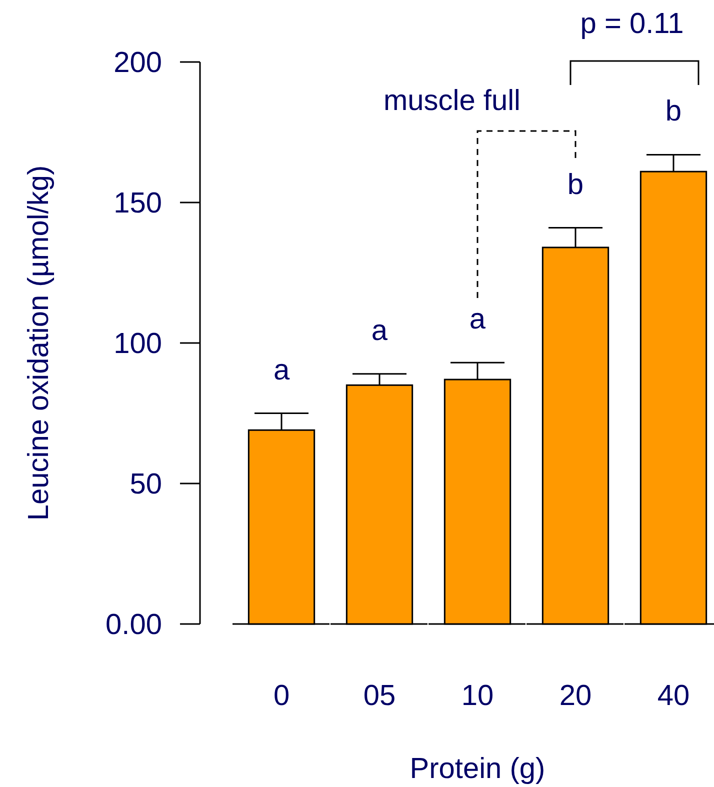 Image resolution: width=714 pixels, height=787 pixels. What do you see at coordinates (379, 696) in the screenshot?
I see `x-tick-label: 05` at bounding box center [379, 696].